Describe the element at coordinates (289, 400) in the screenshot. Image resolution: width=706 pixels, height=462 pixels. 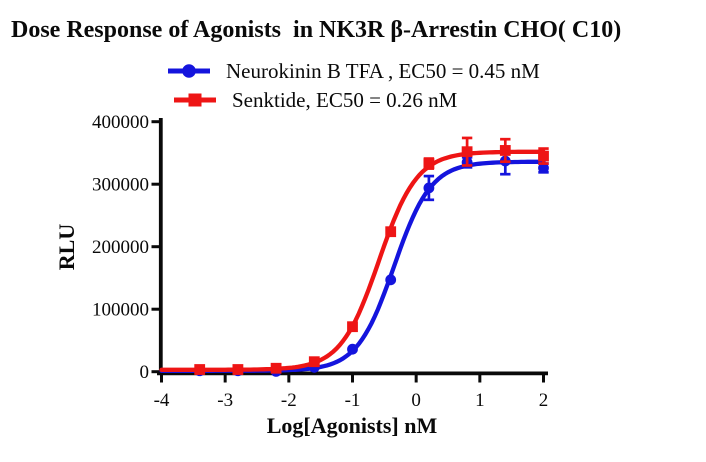
I see `x-tick-label: -2` at that location.